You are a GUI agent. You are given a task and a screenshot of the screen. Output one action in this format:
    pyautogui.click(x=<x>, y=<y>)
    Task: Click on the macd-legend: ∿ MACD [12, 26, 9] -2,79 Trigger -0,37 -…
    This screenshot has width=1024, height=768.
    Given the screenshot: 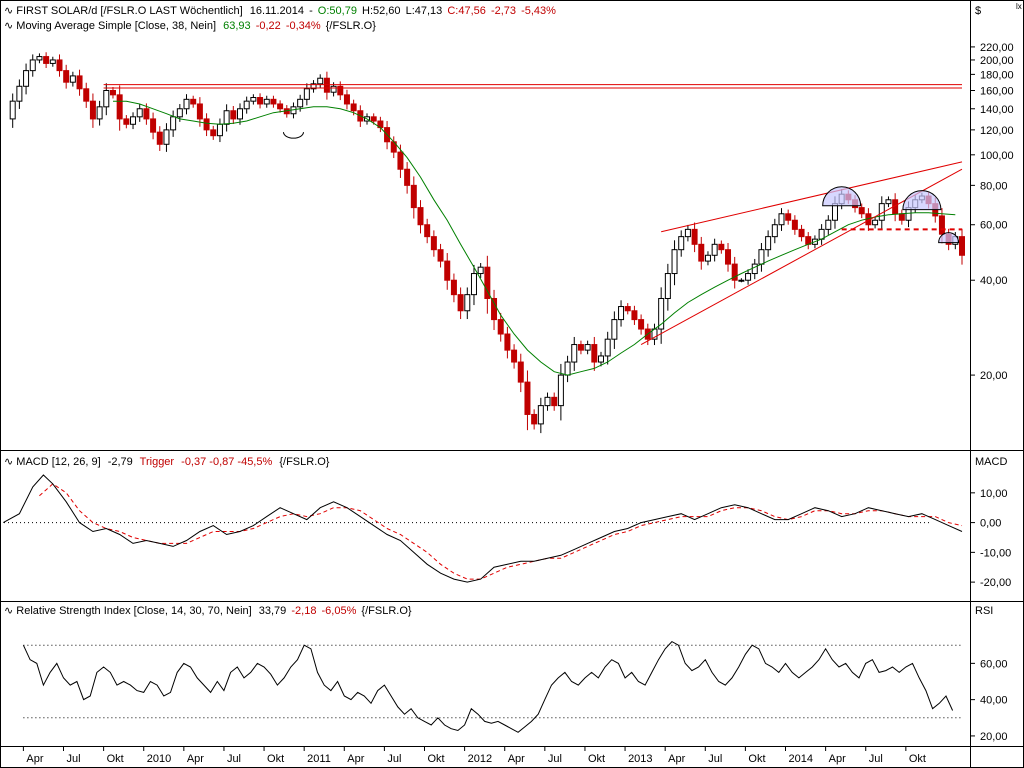 What is the action you would take?
    pyautogui.click(x=167, y=462)
    